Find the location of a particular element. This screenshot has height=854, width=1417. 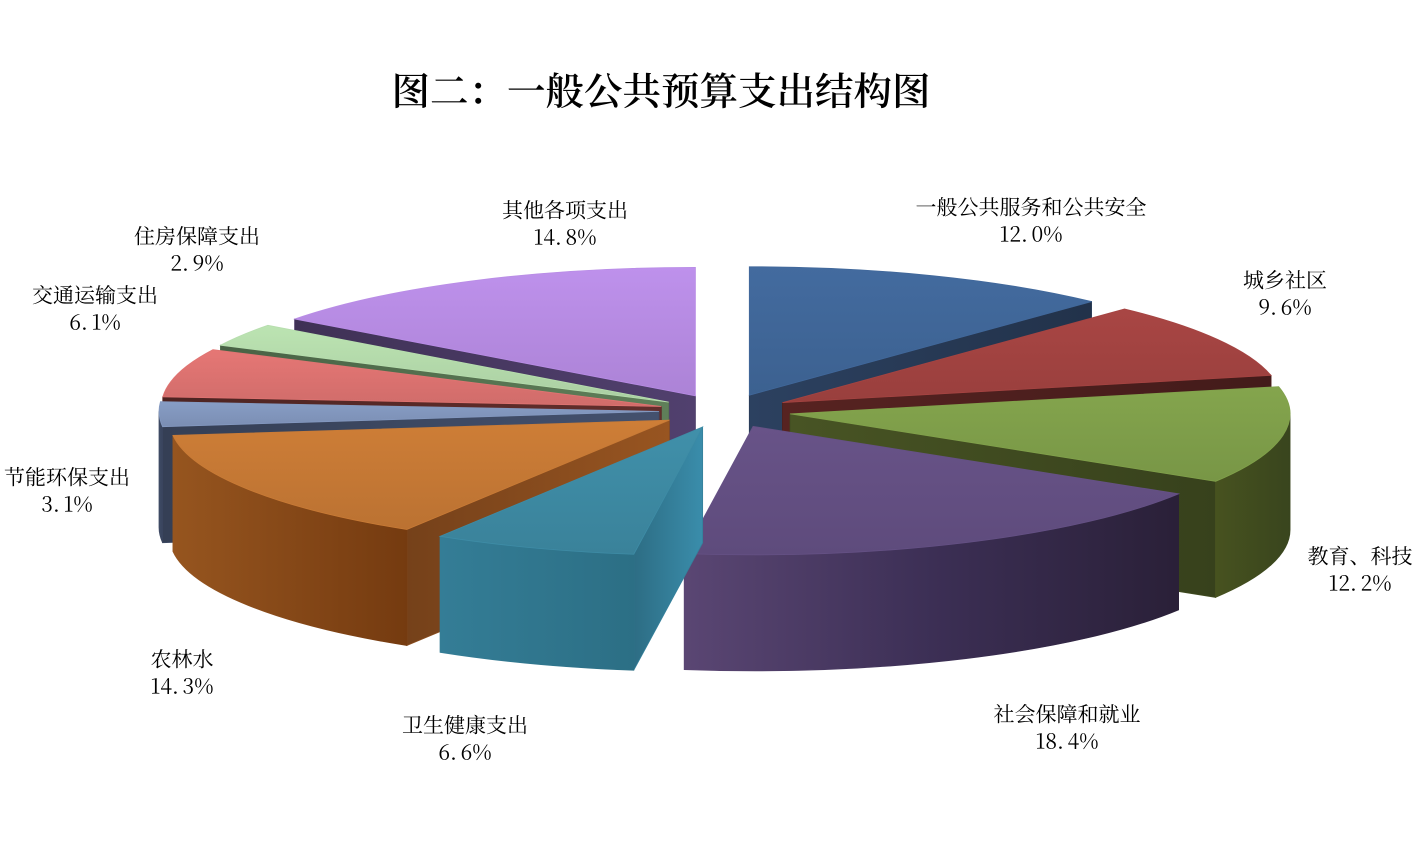

chart-title is located at coordinates (662, 90).